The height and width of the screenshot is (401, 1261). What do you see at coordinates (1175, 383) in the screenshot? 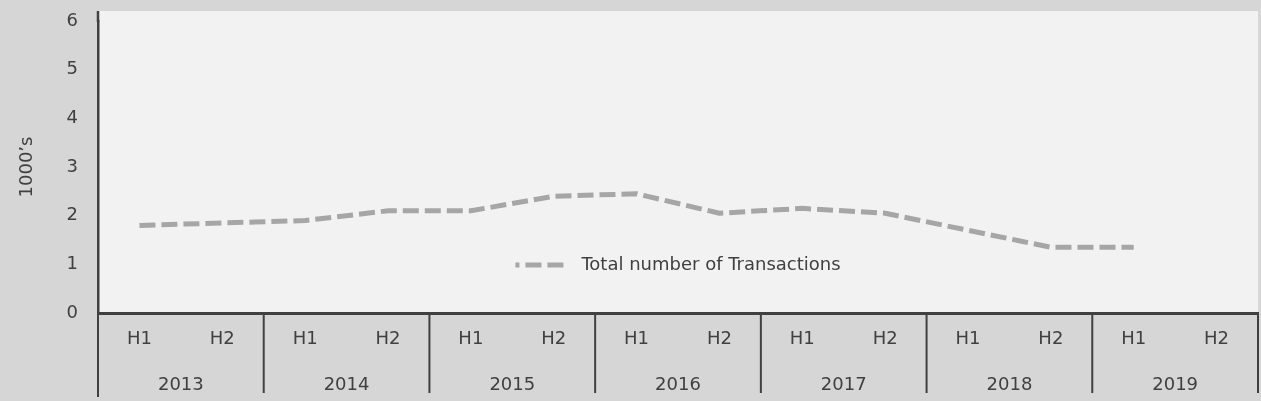
I see `text: 2019` at bounding box center [1175, 383].